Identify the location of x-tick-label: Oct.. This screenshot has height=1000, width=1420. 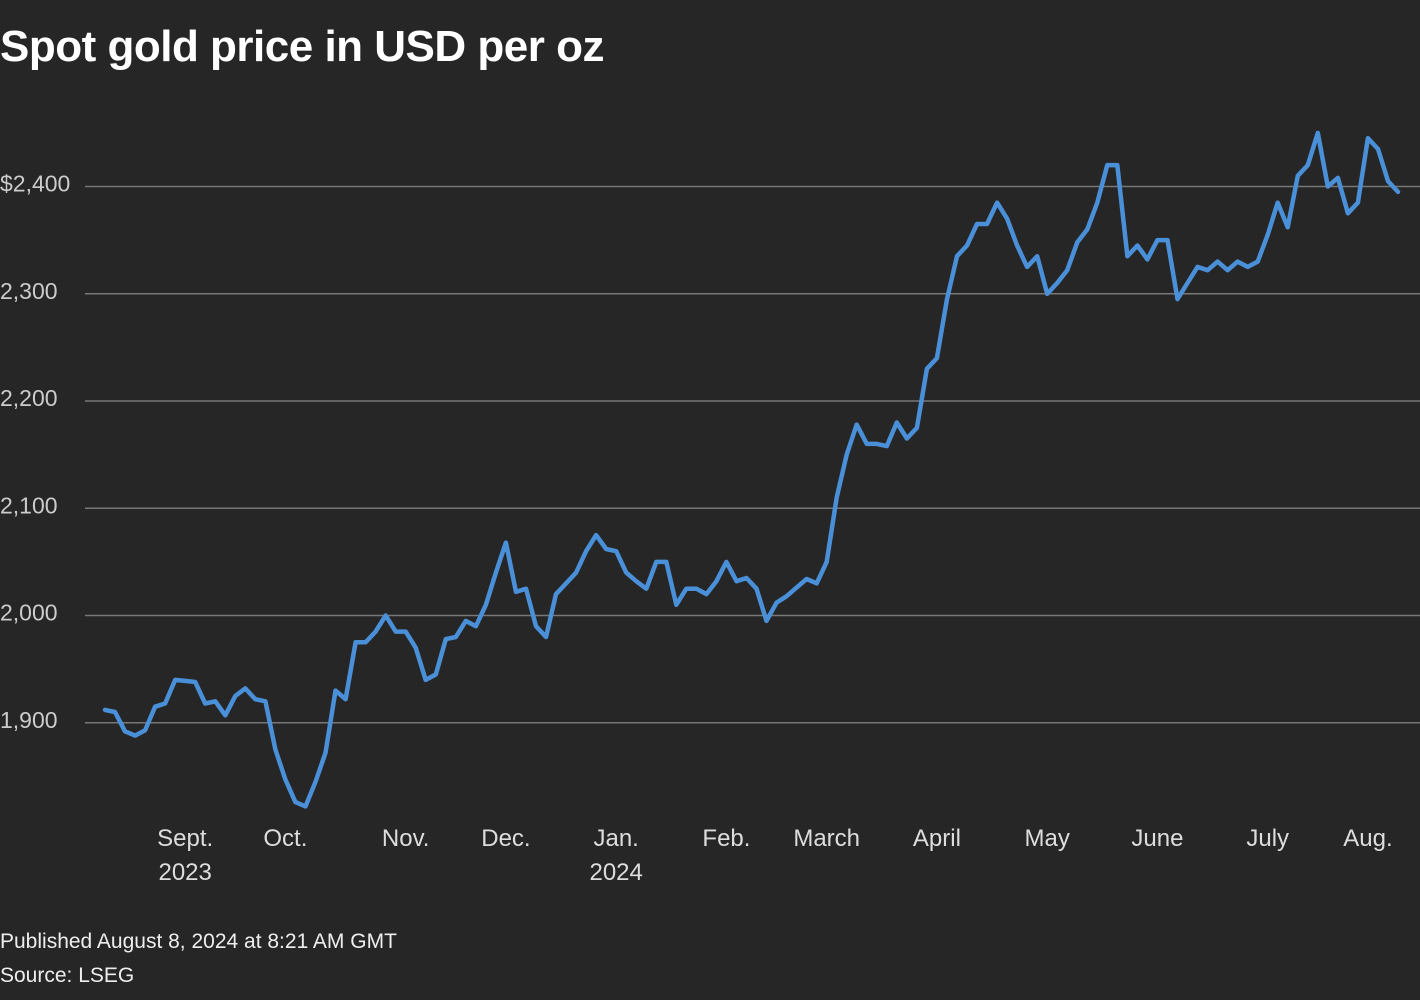
(285, 838).